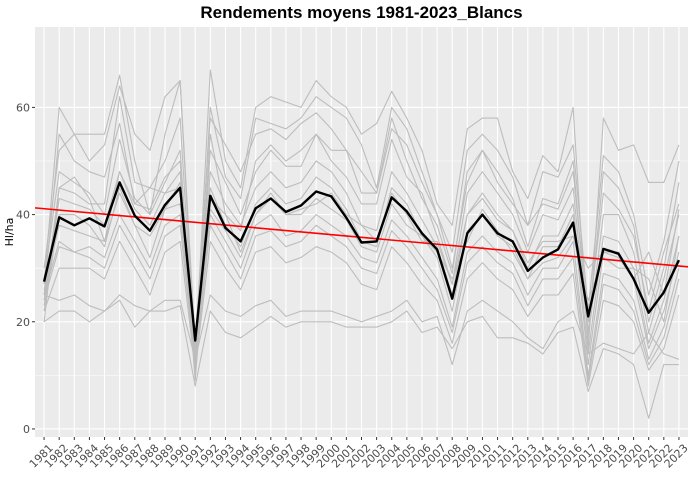 The image size is (693, 485). Describe the element at coordinates (23, 215) in the screenshot. I see `y-tick-label: 40` at that location.